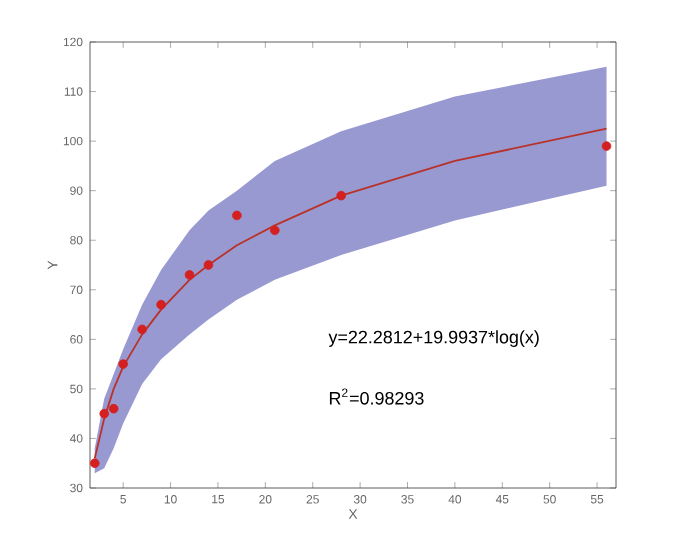 Image resolution: width=680 pixels, height=546 pixels. I want to click on annotation: R$^{2}$=0.98293, so click(376, 396).